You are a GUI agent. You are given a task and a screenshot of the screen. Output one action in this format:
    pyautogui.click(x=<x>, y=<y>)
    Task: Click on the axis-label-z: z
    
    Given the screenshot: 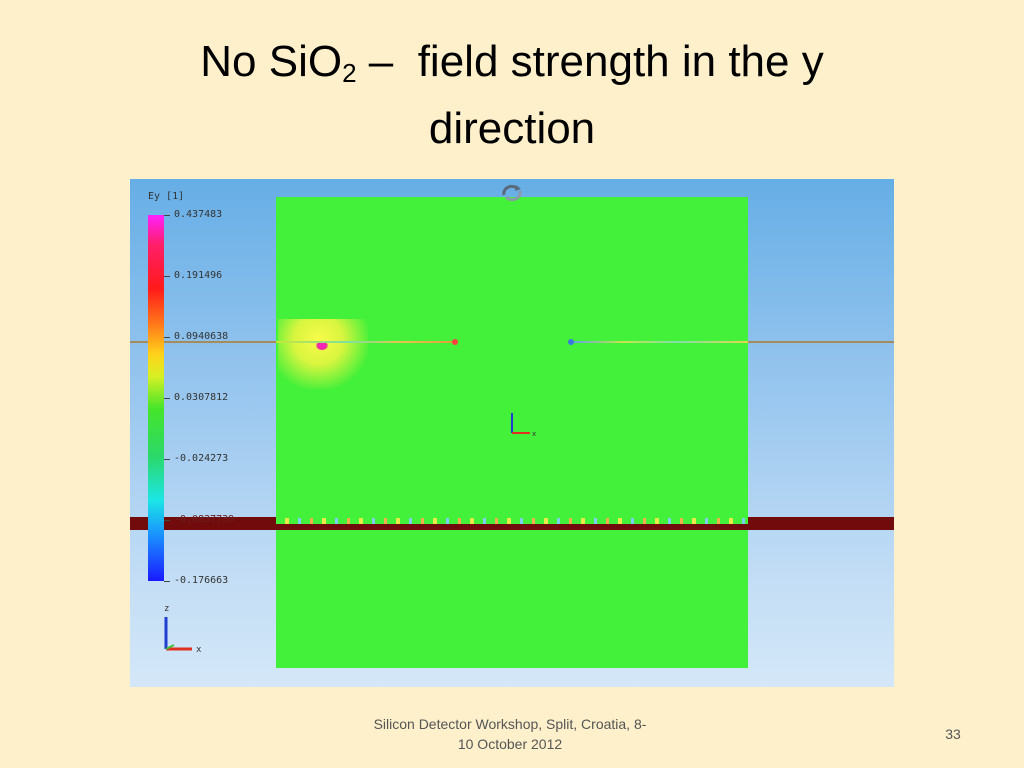 What is the action you would take?
    pyautogui.click(x=166, y=609)
    